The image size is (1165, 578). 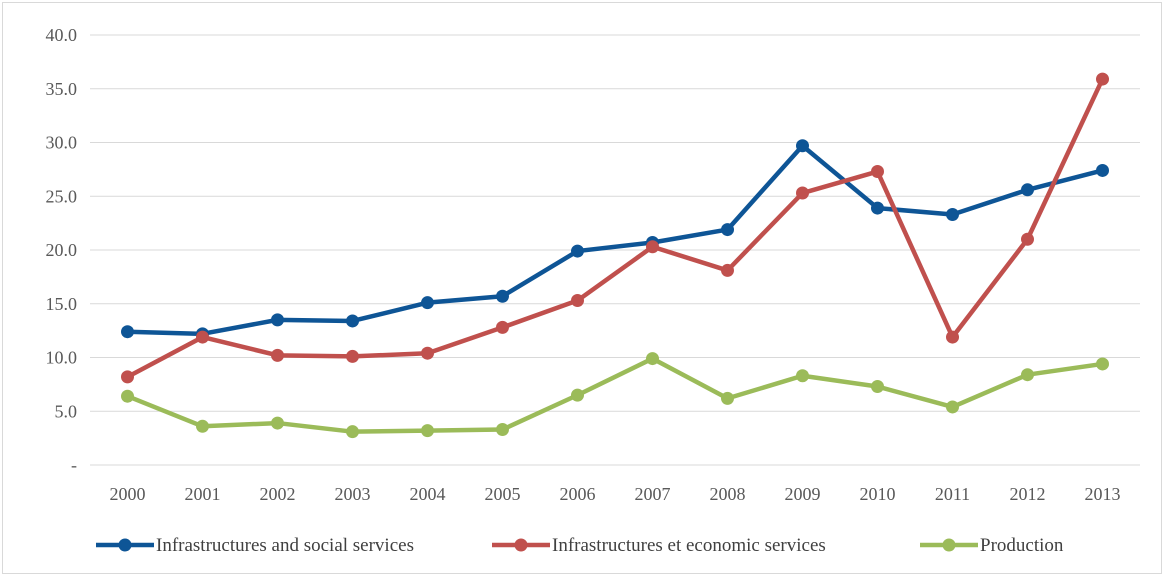 I want to click on legend-label: Infrastructures and social services, so click(x=285, y=545).